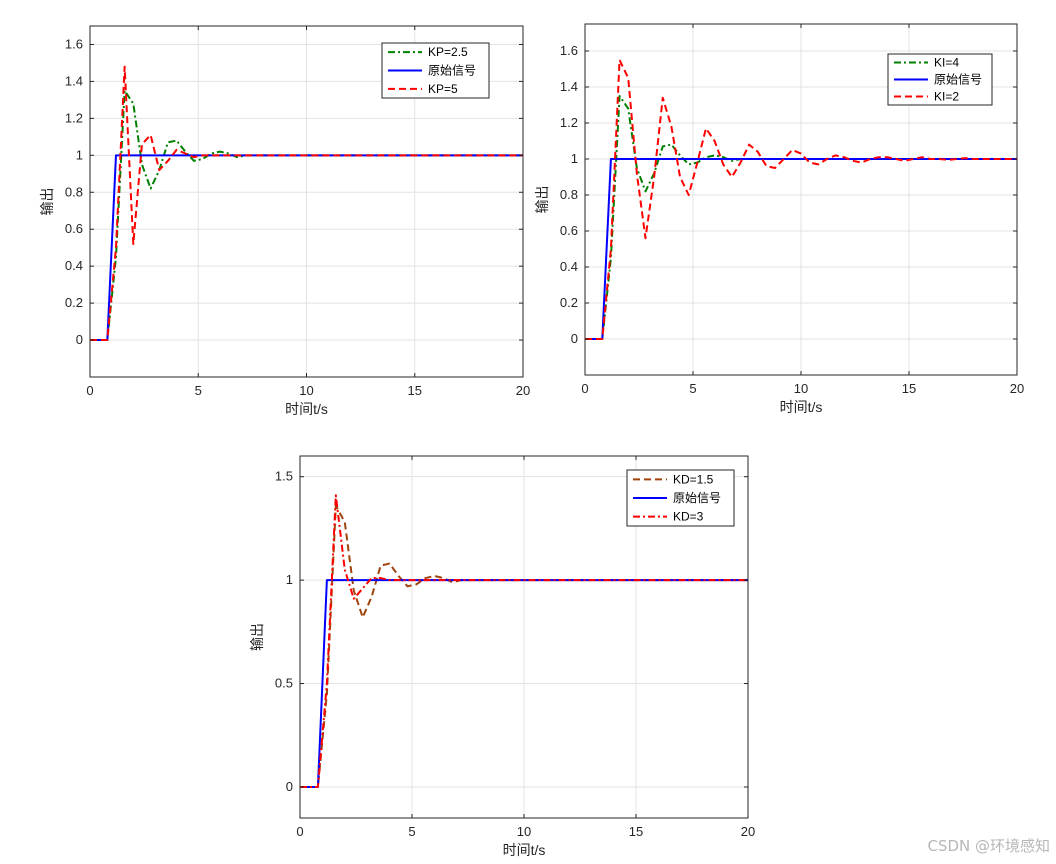 This screenshot has width=1056, height=864. I want to click on y-tick-label: 1.5, so click(284, 476).